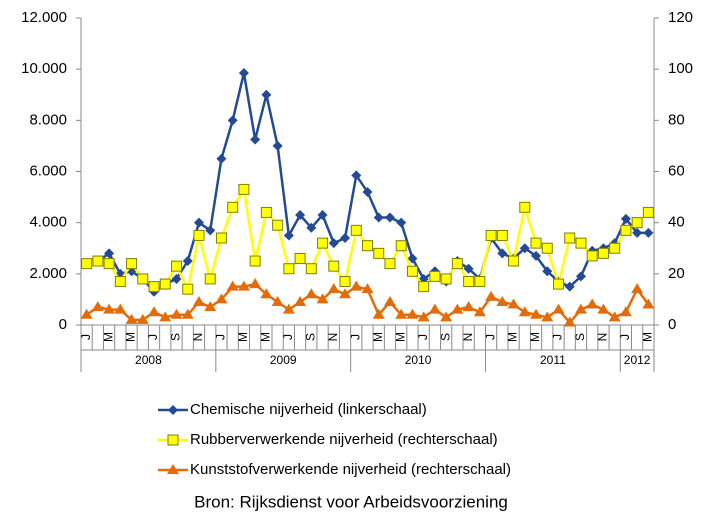  I want to click on year-label: 2011, so click(553, 360).